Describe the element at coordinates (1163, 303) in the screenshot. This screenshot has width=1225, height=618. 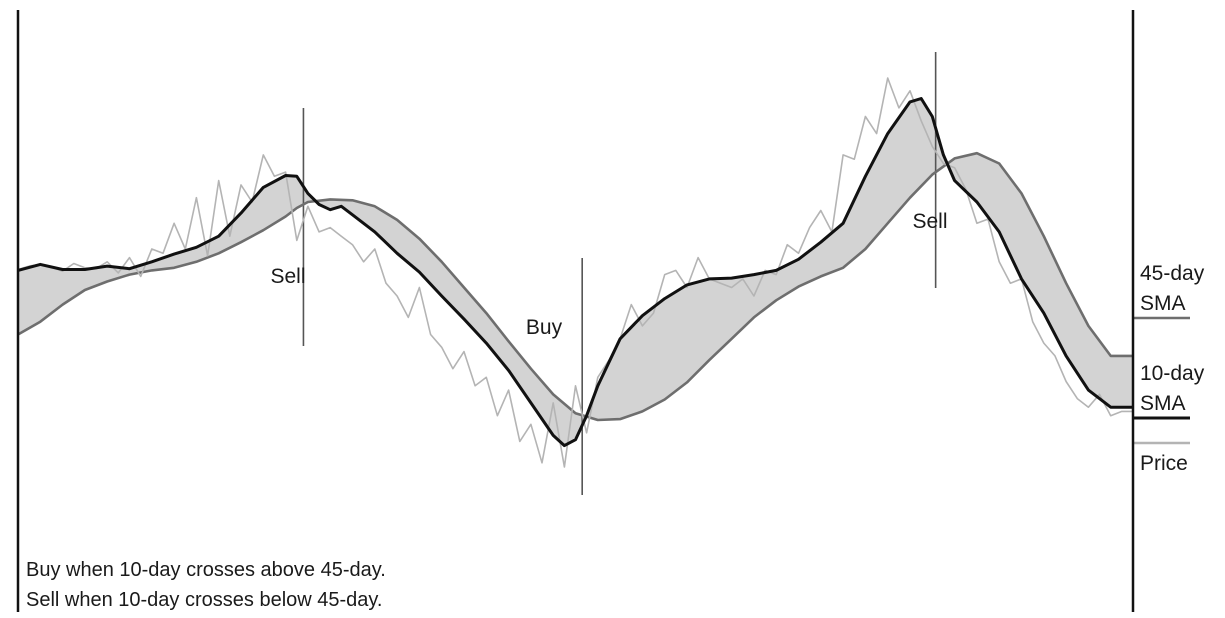
I see `legend-label-45-day-sma-2: SMA` at that location.